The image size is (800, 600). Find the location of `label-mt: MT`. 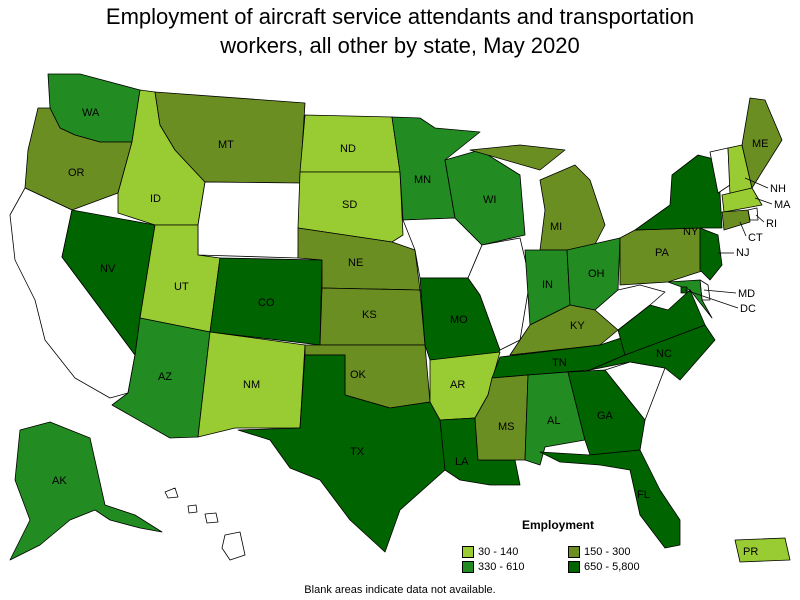

label-mt: MT is located at coordinates (226, 145).